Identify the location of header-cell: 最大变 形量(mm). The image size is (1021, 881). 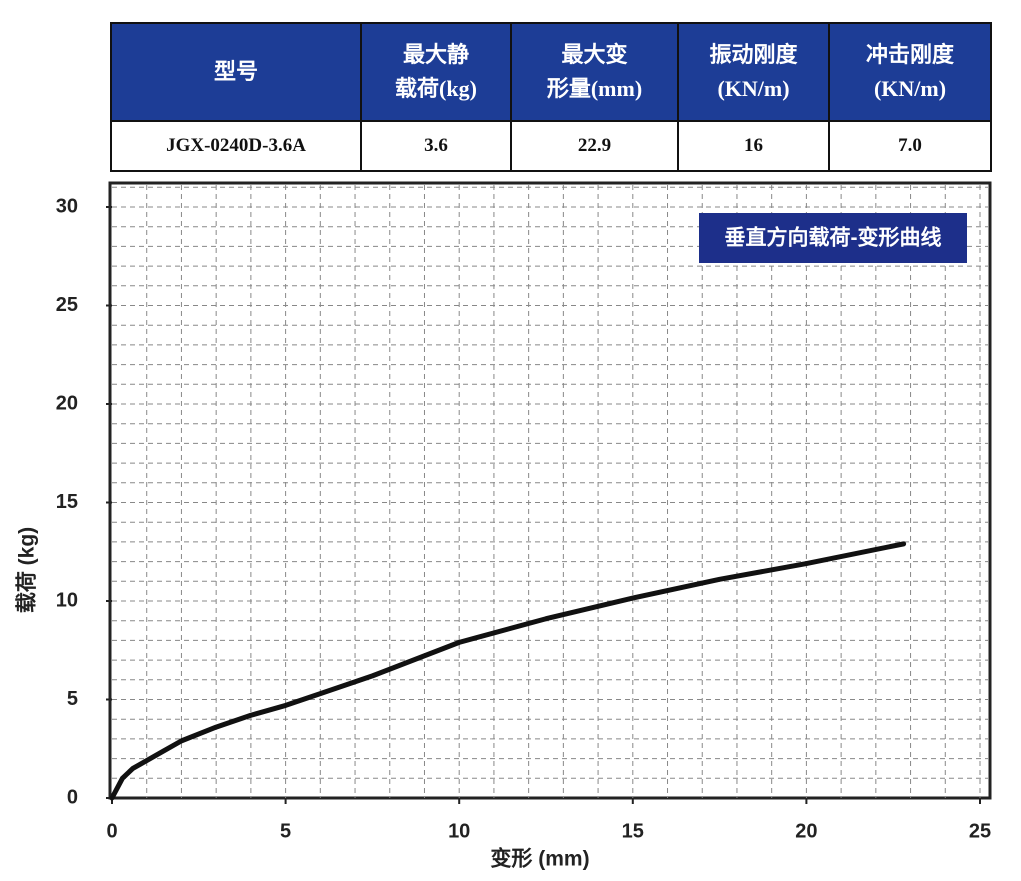
(594, 72).